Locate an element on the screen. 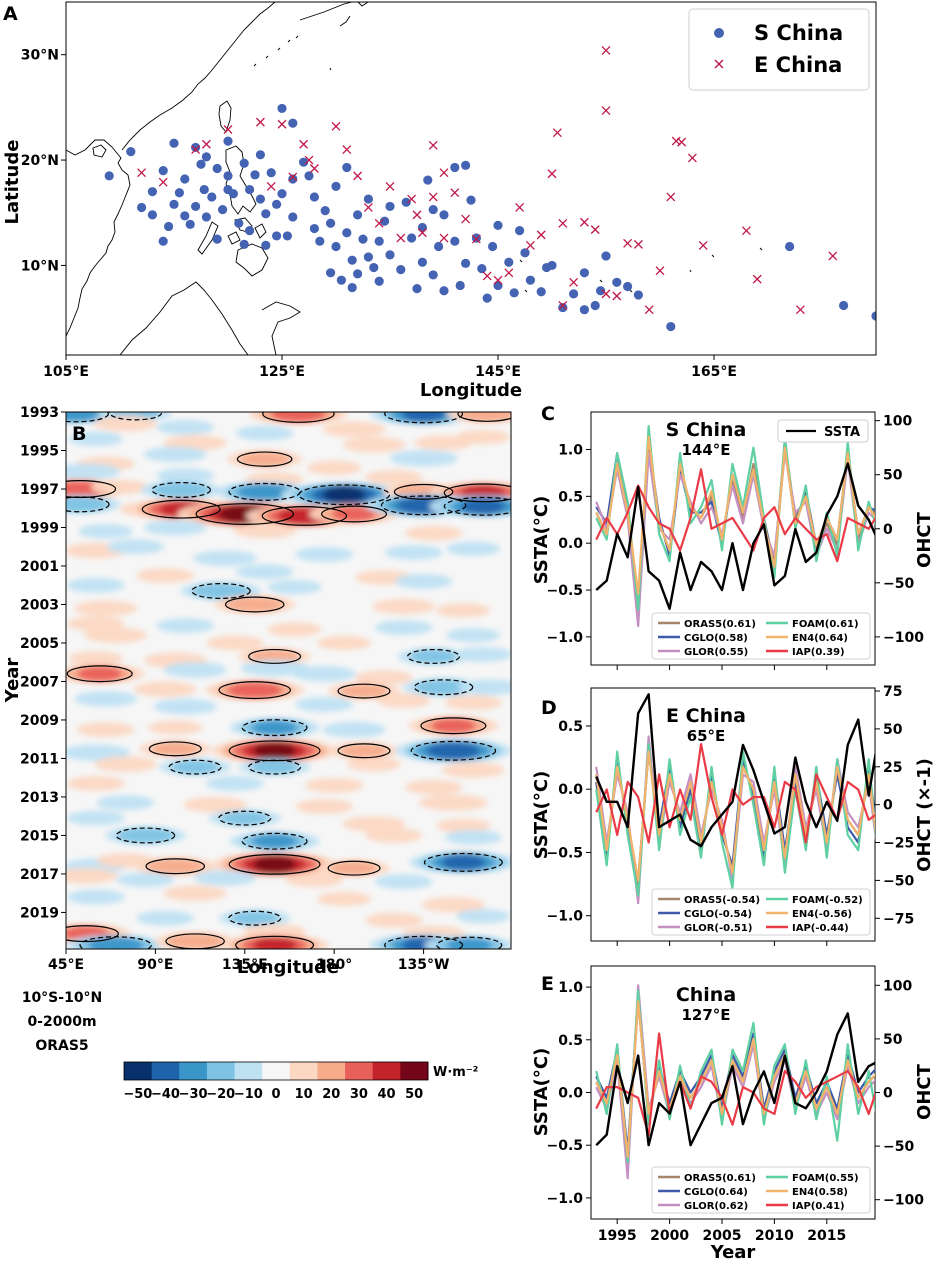  y2-tick-label: 0 is located at coordinates (888, 1094).